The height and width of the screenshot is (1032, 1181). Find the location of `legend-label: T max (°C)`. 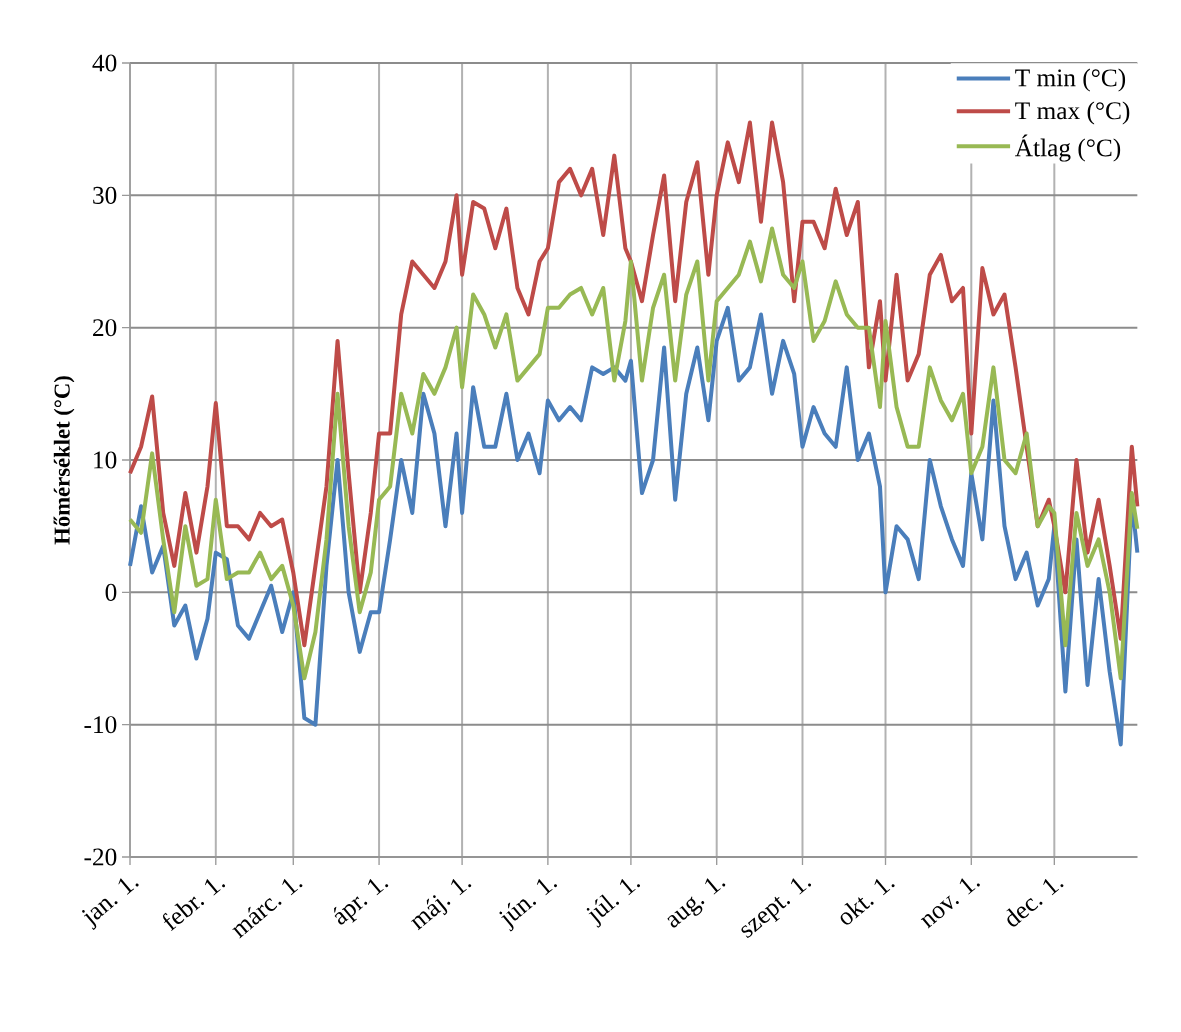

legend-label: T max (°C) is located at coordinates (1072, 113).